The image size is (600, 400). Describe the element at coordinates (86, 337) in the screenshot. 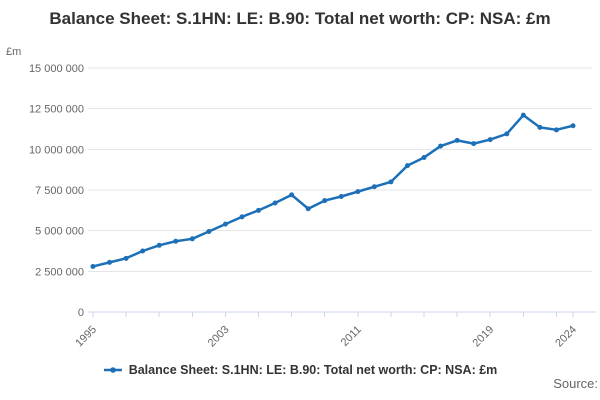

I see `svg-text: 1995` at that location.